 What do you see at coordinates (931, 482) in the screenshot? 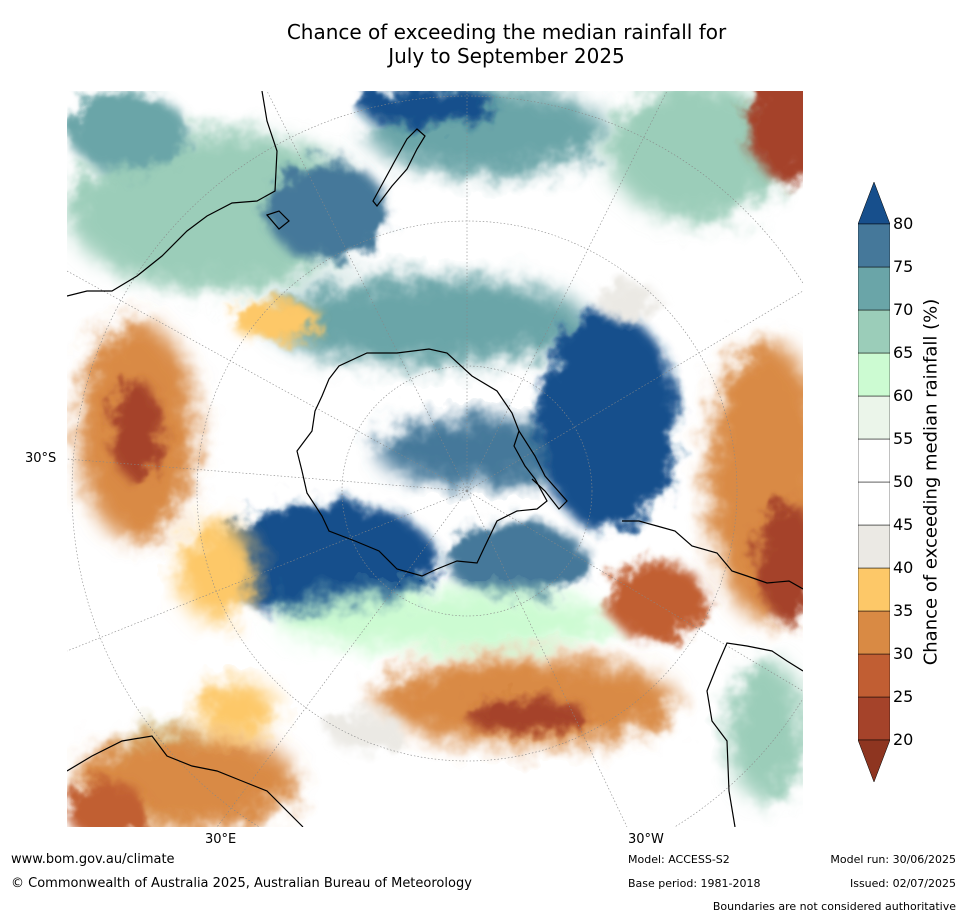
I see `colorbar-title-text: Chance of exceeding median rainfall (%)` at bounding box center [931, 482].